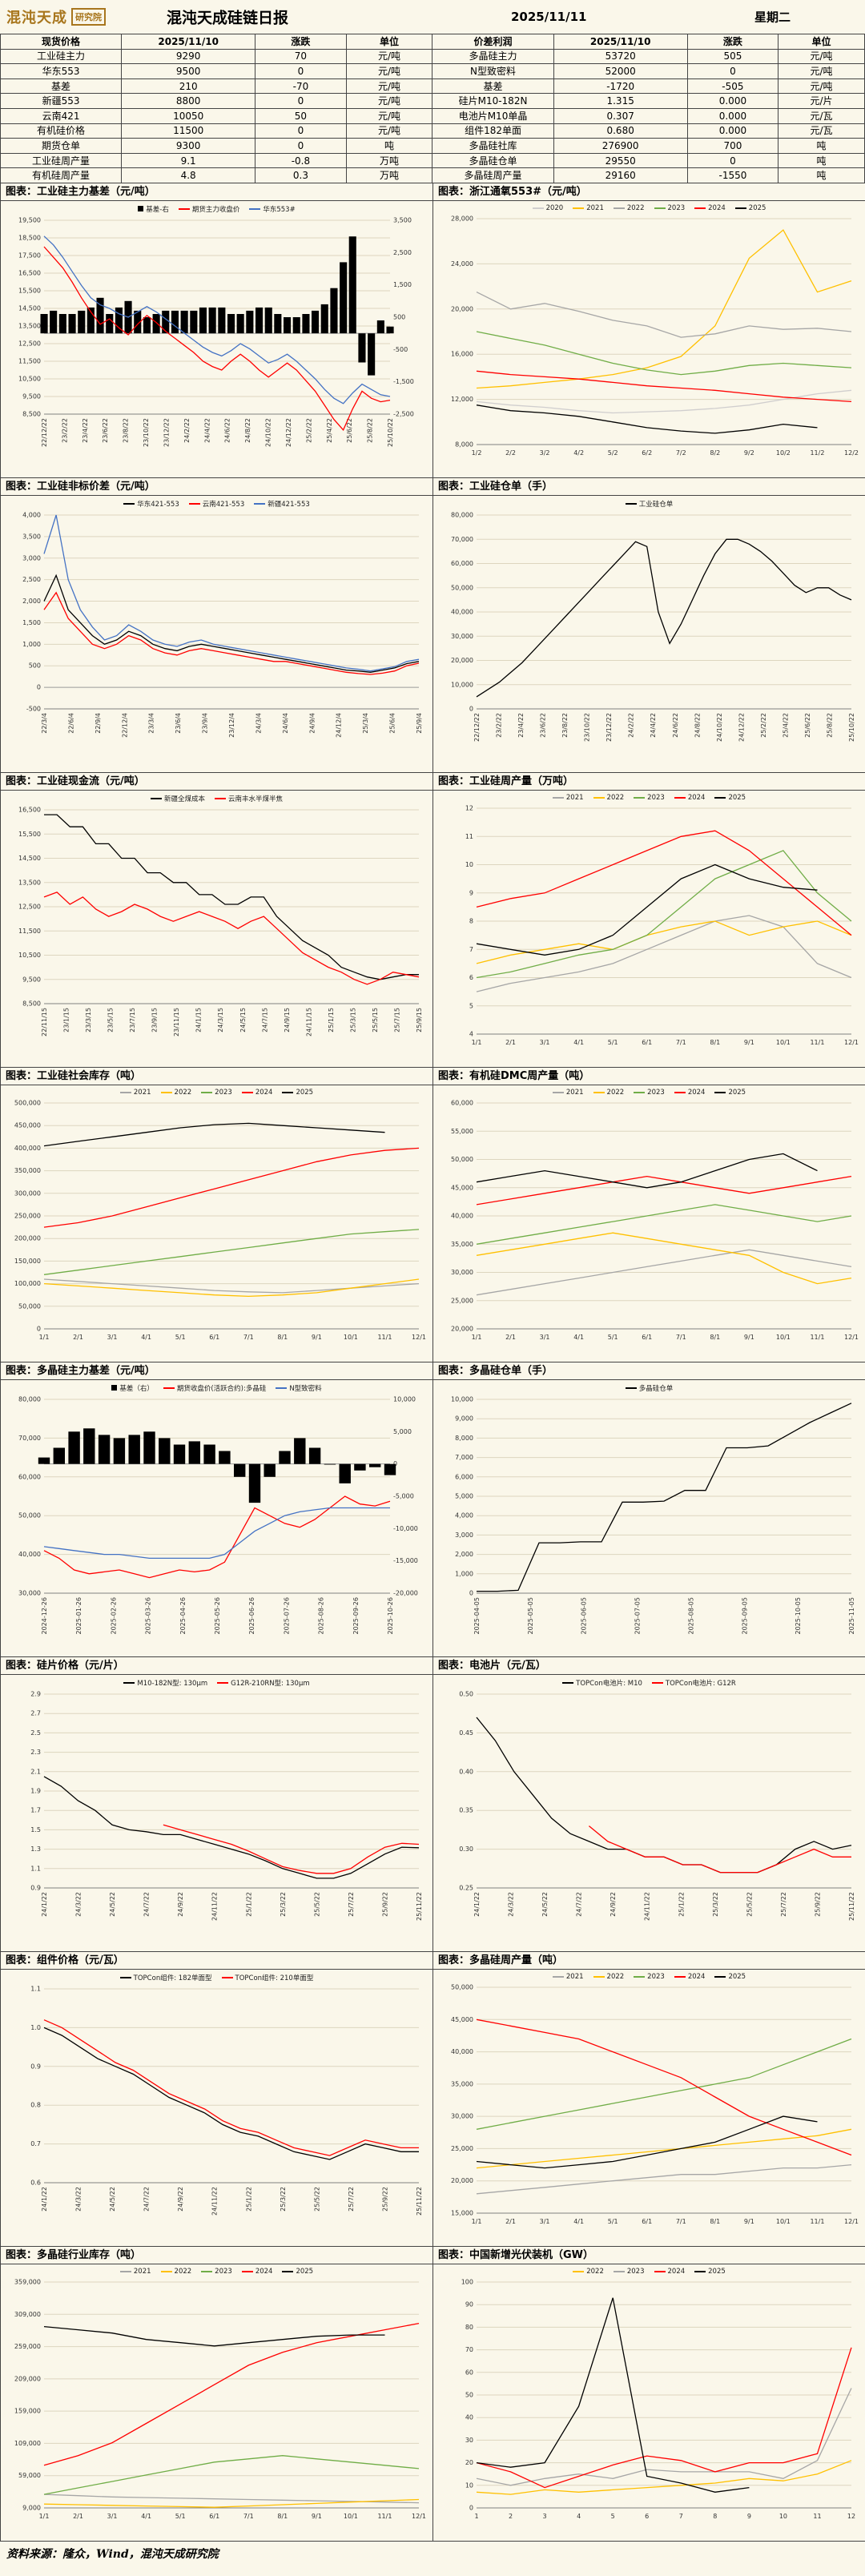 The height and width of the screenshot is (2576, 865). I want to click on svg-text: 3/1, so click(544, 1042).